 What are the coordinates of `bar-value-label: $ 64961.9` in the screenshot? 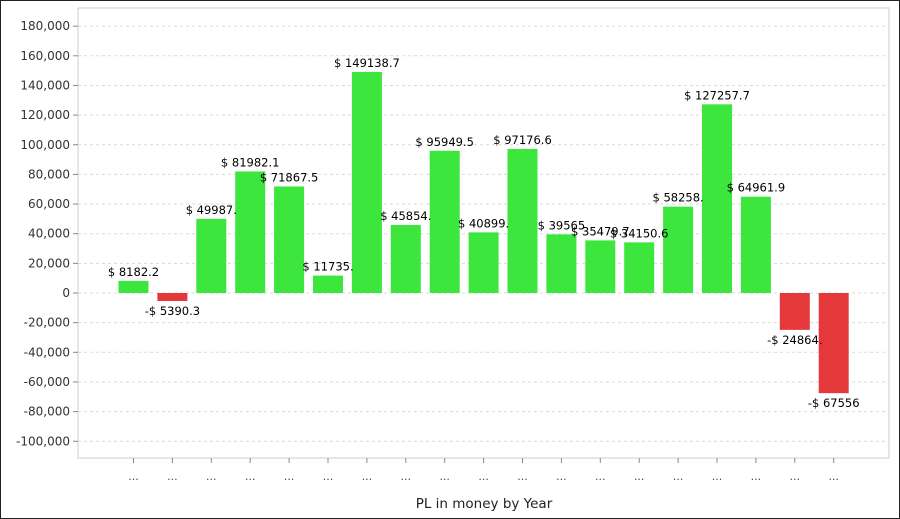 It's located at (756, 188).